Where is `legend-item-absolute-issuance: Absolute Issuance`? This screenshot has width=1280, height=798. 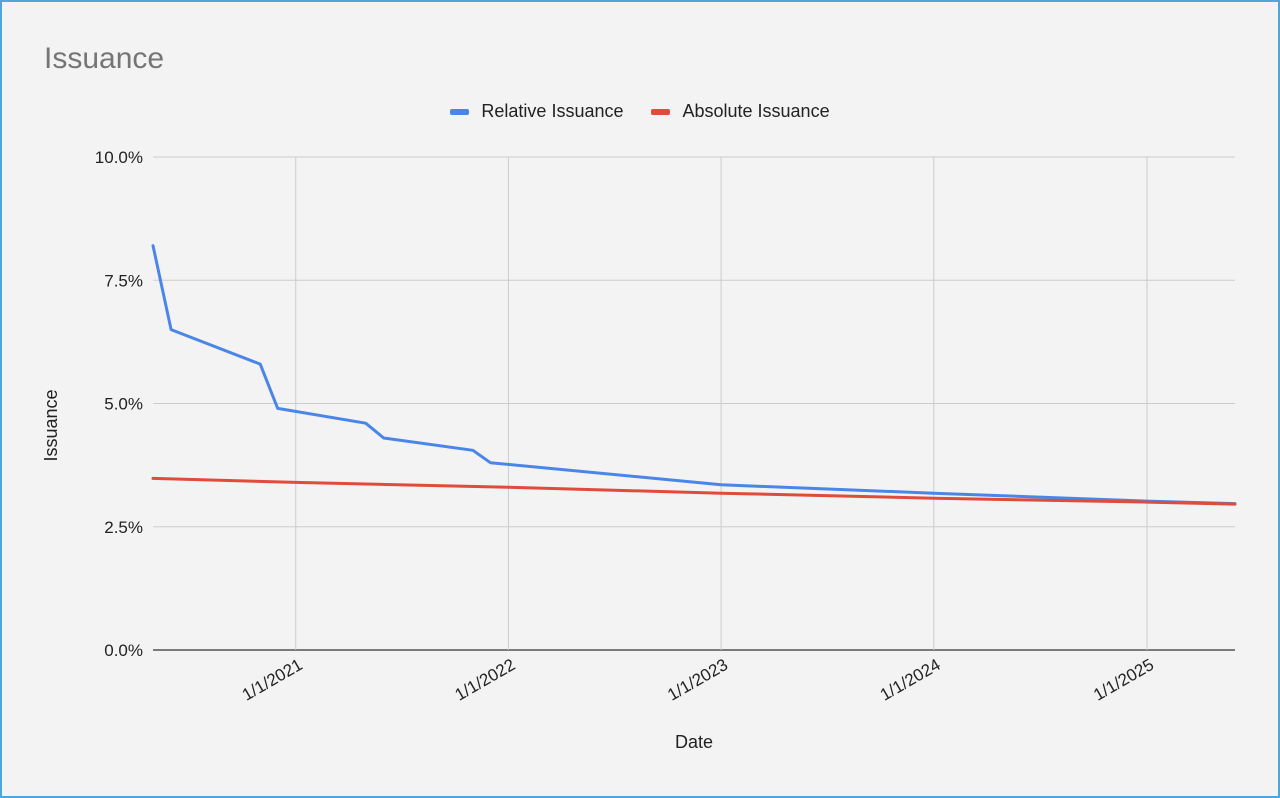
legend-item-absolute-issuance: Absolute Issuance is located at coordinates (740, 111).